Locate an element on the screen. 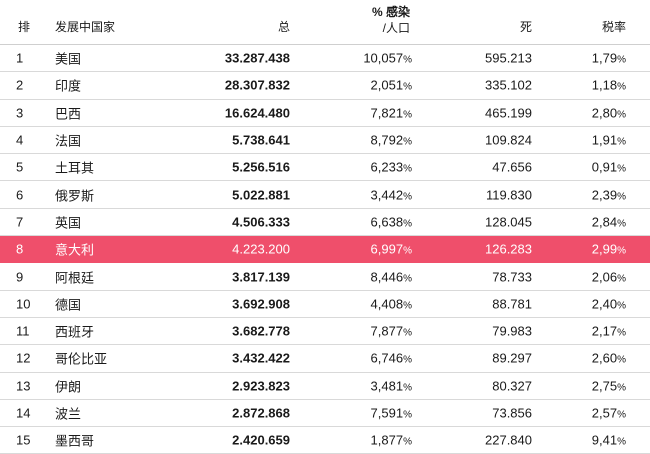 The image size is (650, 454). table-row: 13 伊朗 2.923.823 3,481% 80.327 2,75% is located at coordinates (325, 386).